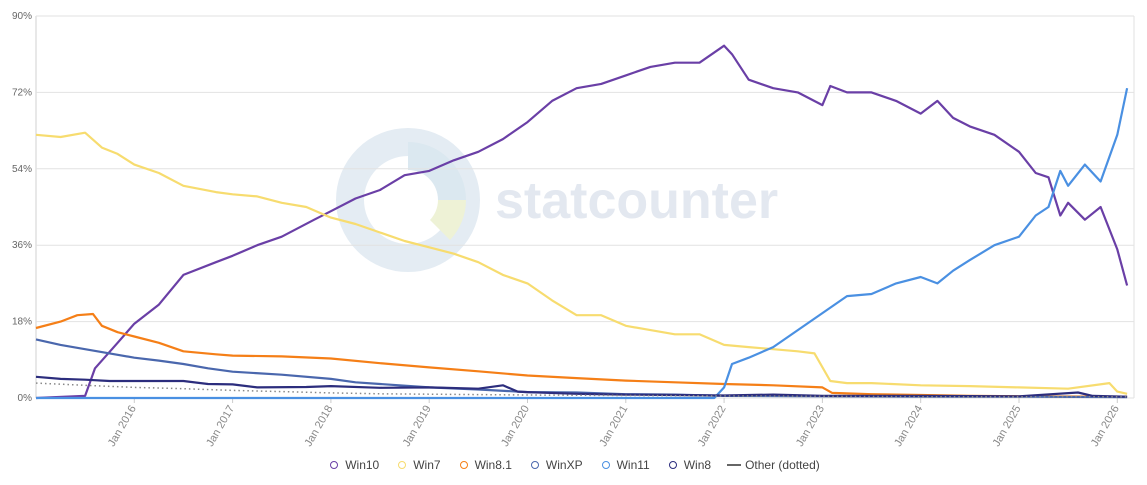 Image resolution: width=1147 pixels, height=485 pixels. I want to click on y-tick-label: 90%, so click(22, 16).